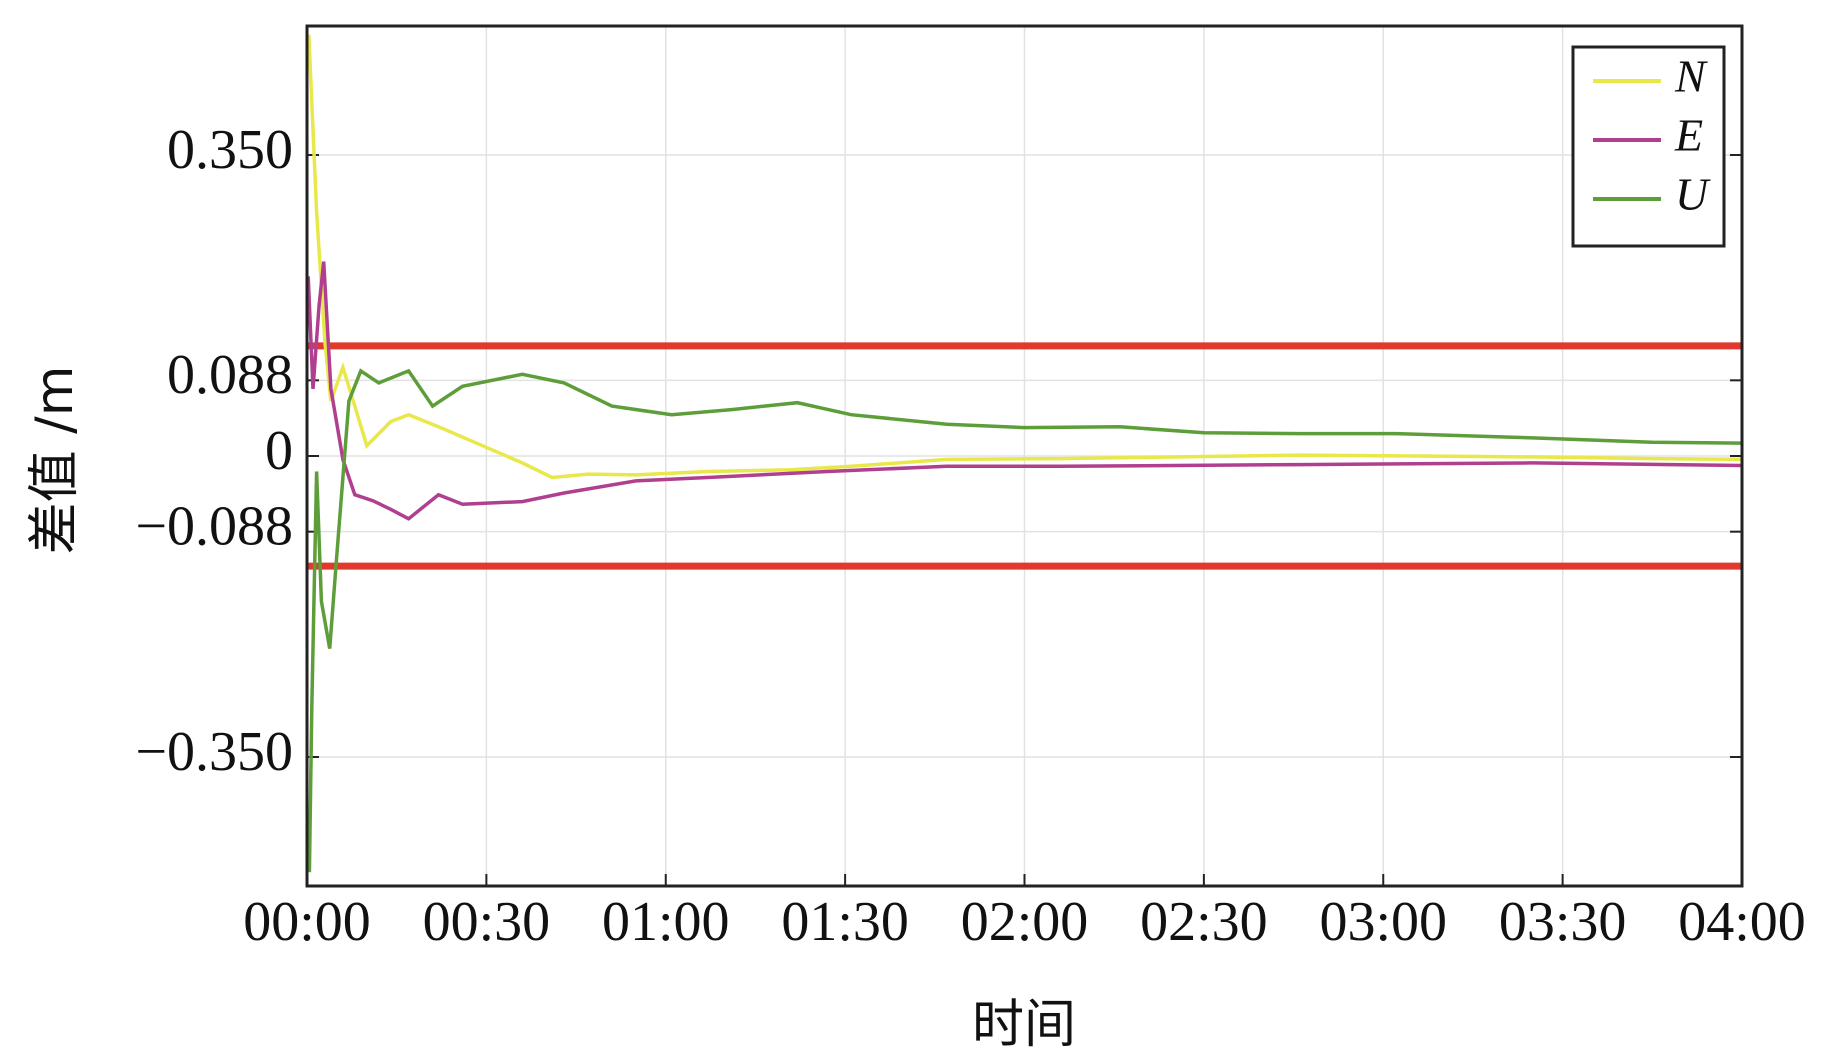 The height and width of the screenshot is (1063, 1843). Describe the element at coordinates (1024, 1025) in the screenshot. I see `x-axis-label: 时间` at that location.